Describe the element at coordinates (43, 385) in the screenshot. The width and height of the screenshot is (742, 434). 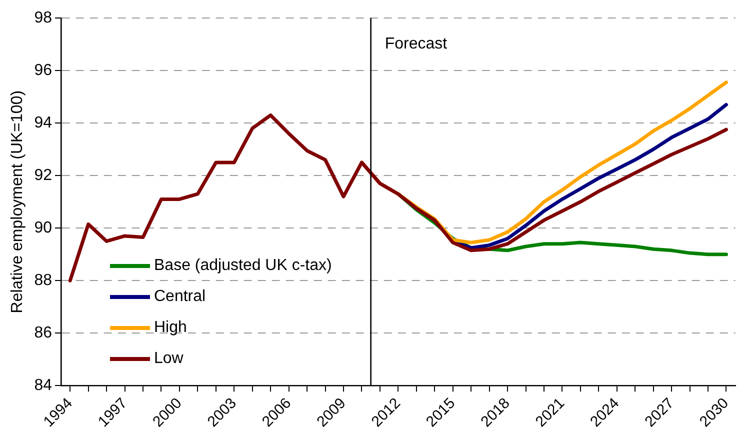
I see `y-tick-label: 84` at that location.